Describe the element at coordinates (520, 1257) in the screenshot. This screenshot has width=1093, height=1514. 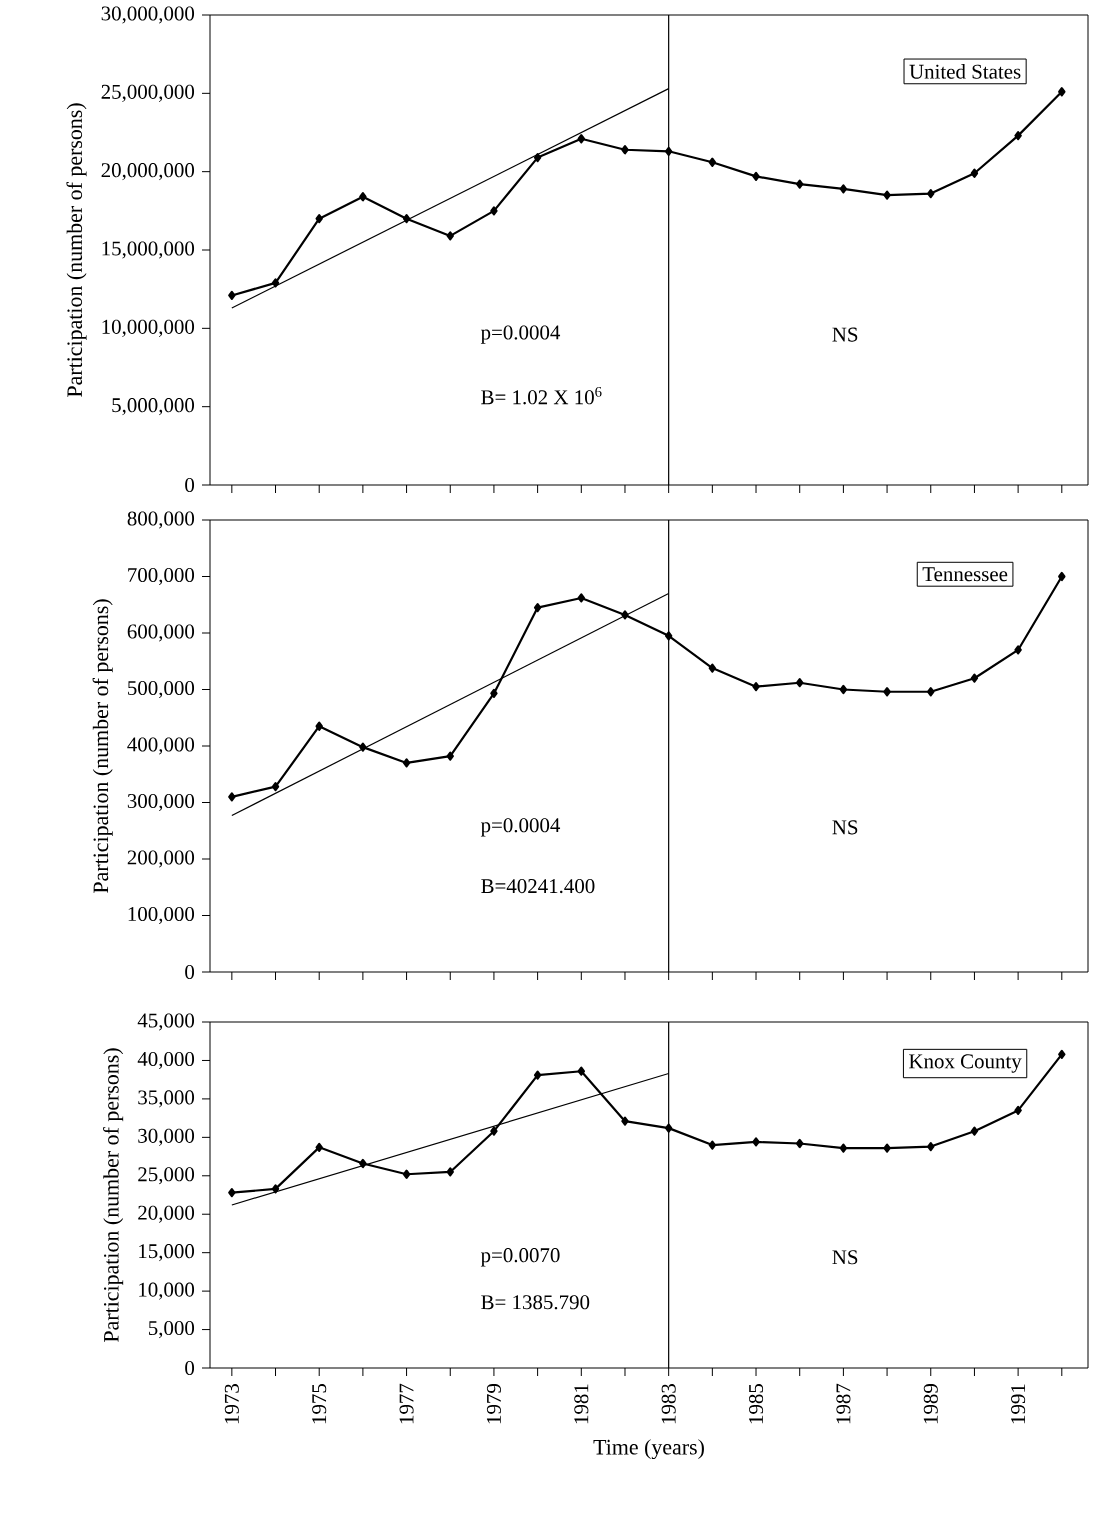
I see `annotation: p=0.0070` at that location.